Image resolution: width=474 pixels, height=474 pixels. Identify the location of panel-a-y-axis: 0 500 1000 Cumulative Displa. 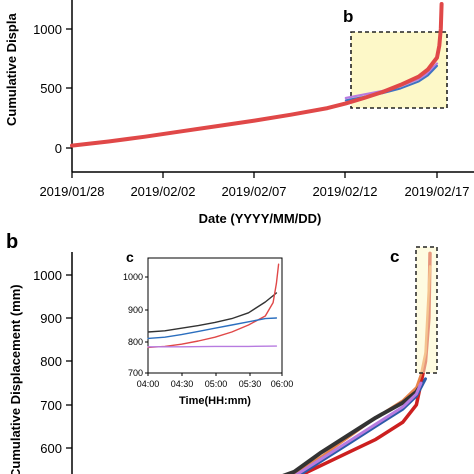
(38, 86).